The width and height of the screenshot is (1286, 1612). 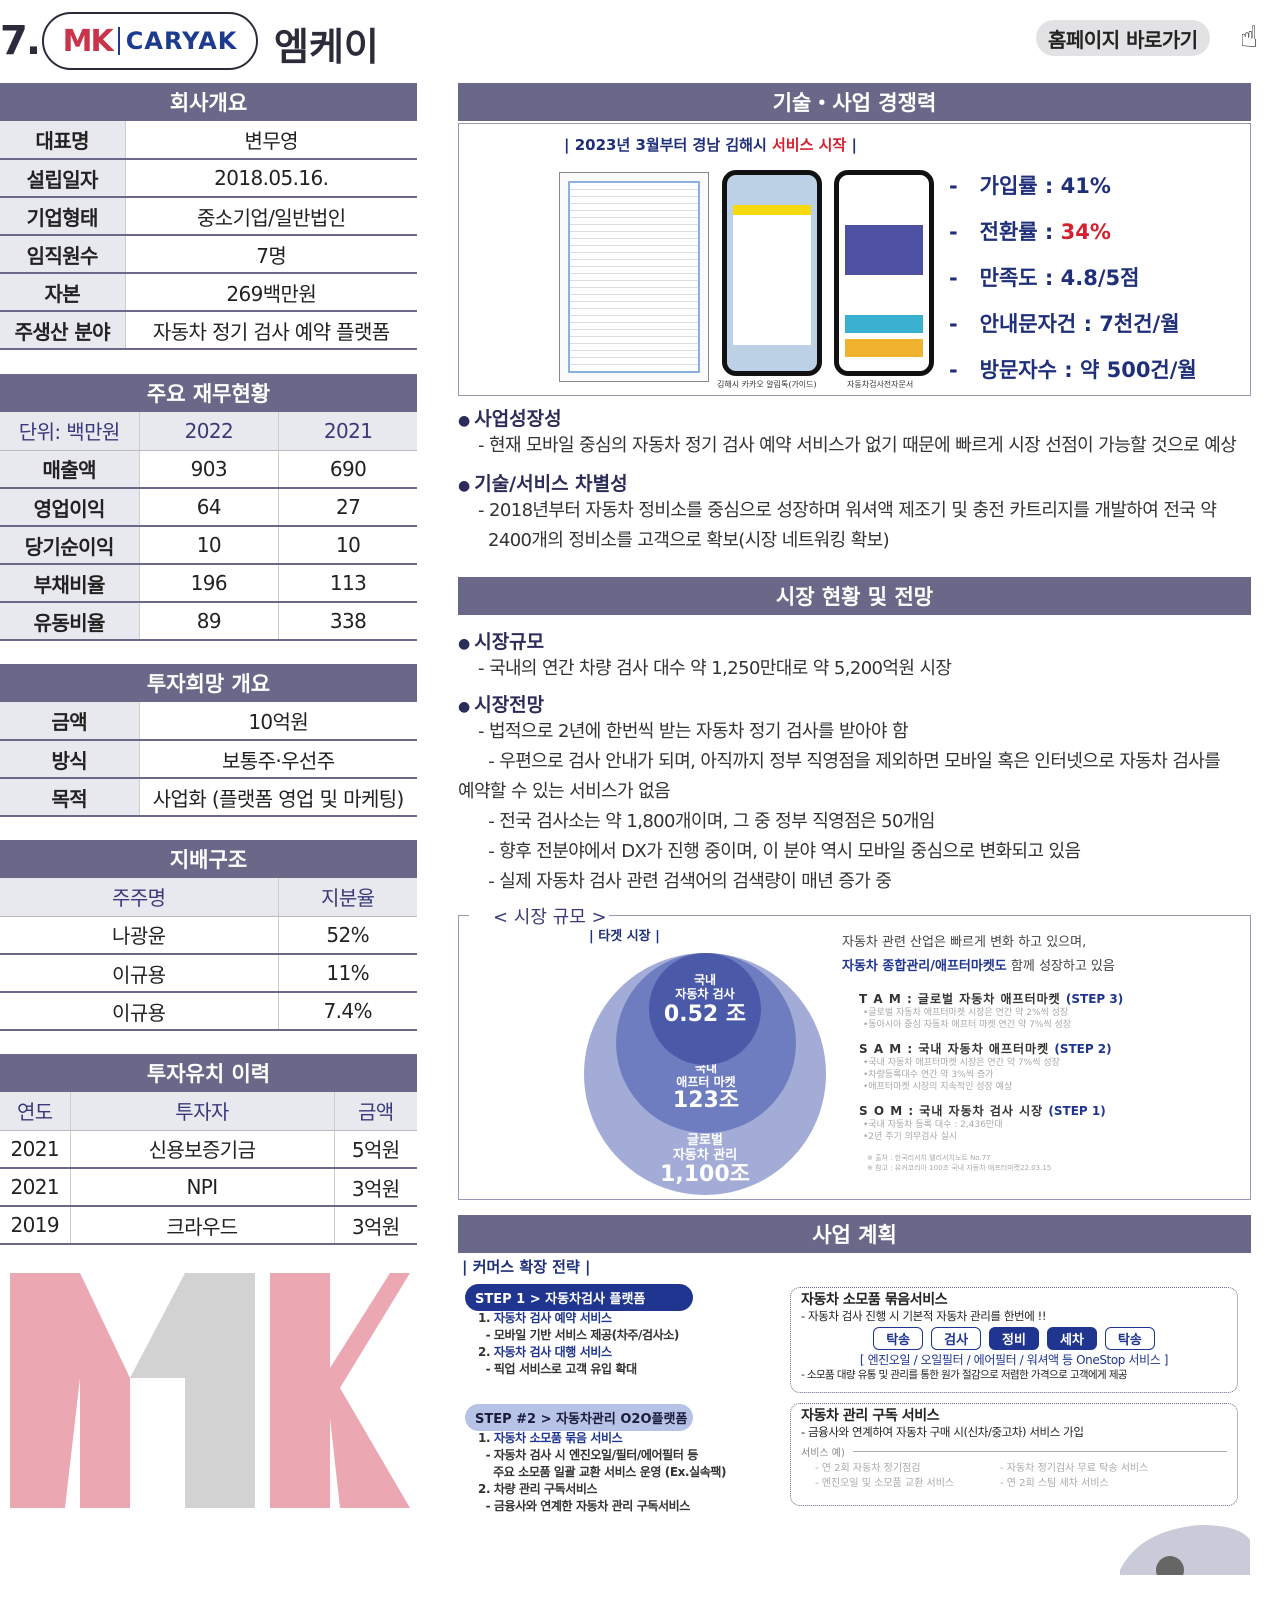 I want to click on history-row: 2021 NPI 3억원, so click(x=208, y=1187).